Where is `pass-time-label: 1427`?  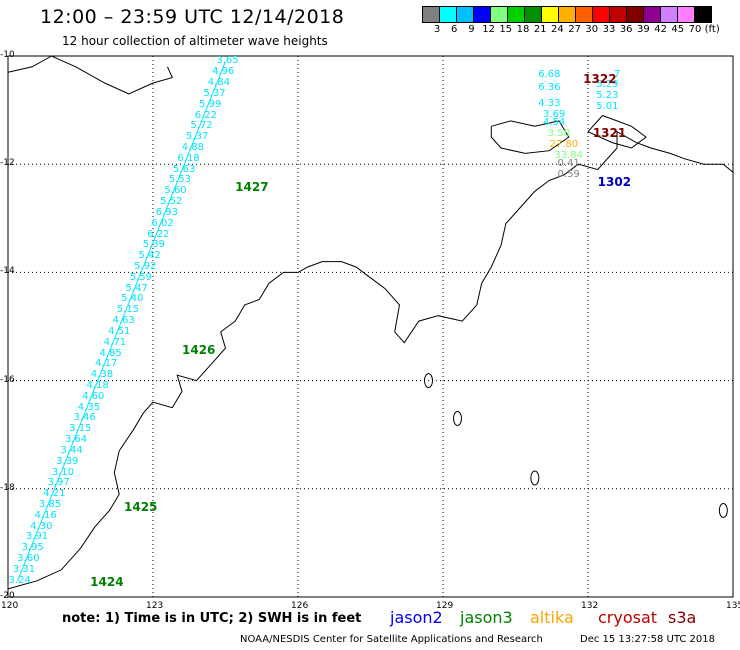 pass-time-label: 1427 is located at coordinates (252, 187).